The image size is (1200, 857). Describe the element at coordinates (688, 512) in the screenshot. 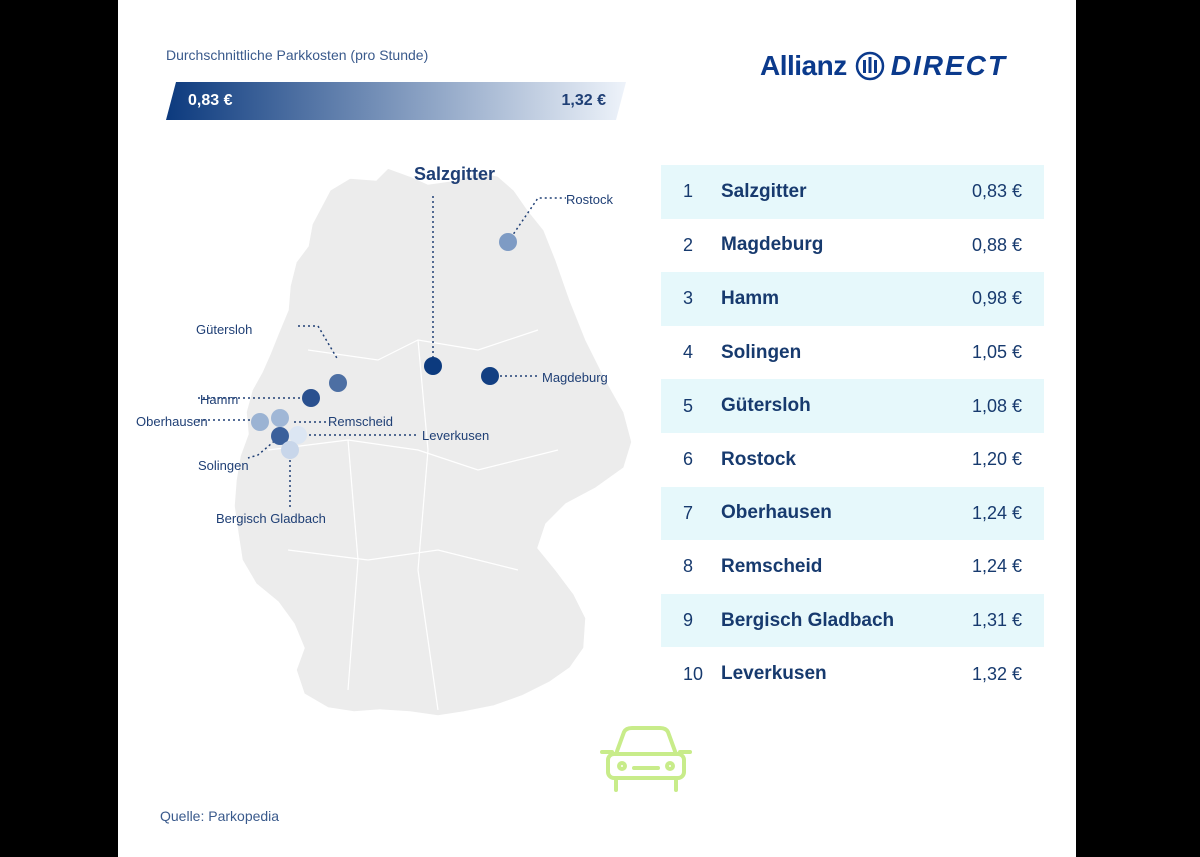

I see `ranking-rank: 7` at that location.